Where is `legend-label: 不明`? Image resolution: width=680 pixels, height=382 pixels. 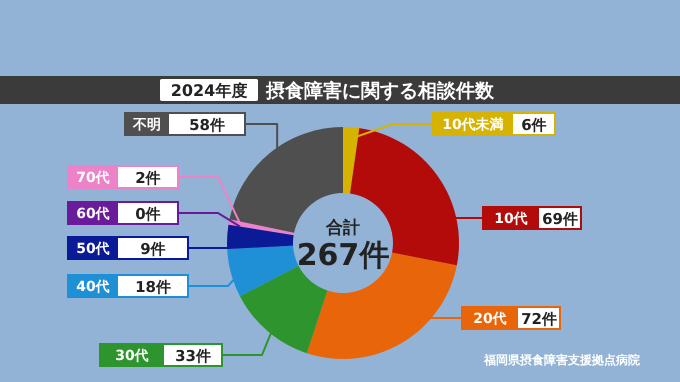 legend-label: 不明 is located at coordinates (146, 125).